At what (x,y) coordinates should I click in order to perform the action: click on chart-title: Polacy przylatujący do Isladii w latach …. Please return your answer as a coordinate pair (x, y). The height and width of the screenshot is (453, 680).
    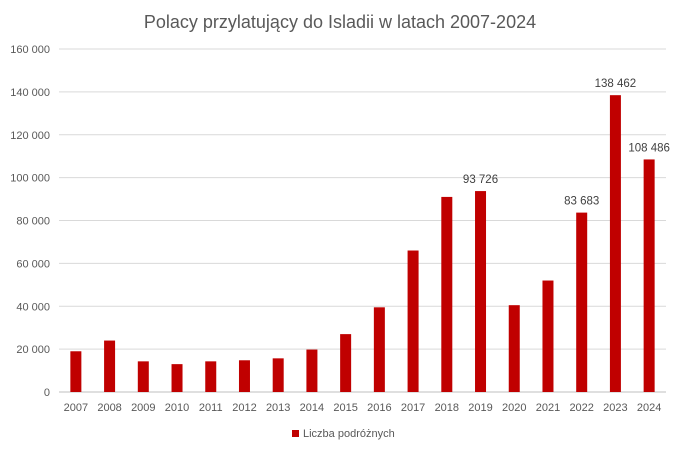
    Looking at the image, I should click on (340, 22).